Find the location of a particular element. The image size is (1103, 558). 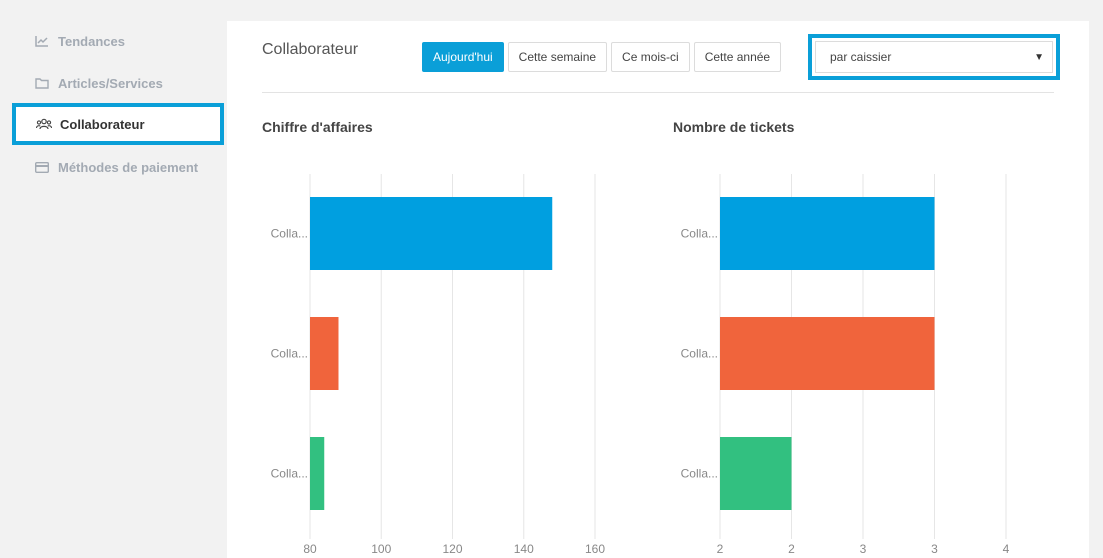

revenue-x-tick-label: 160 is located at coordinates (595, 549).